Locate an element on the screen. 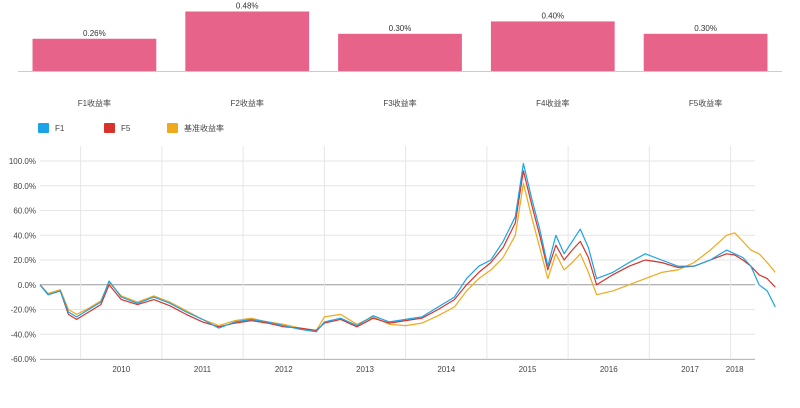 Image resolution: width=800 pixels, height=408 pixels. bar-category-label: F5收益率 is located at coordinates (705, 103).